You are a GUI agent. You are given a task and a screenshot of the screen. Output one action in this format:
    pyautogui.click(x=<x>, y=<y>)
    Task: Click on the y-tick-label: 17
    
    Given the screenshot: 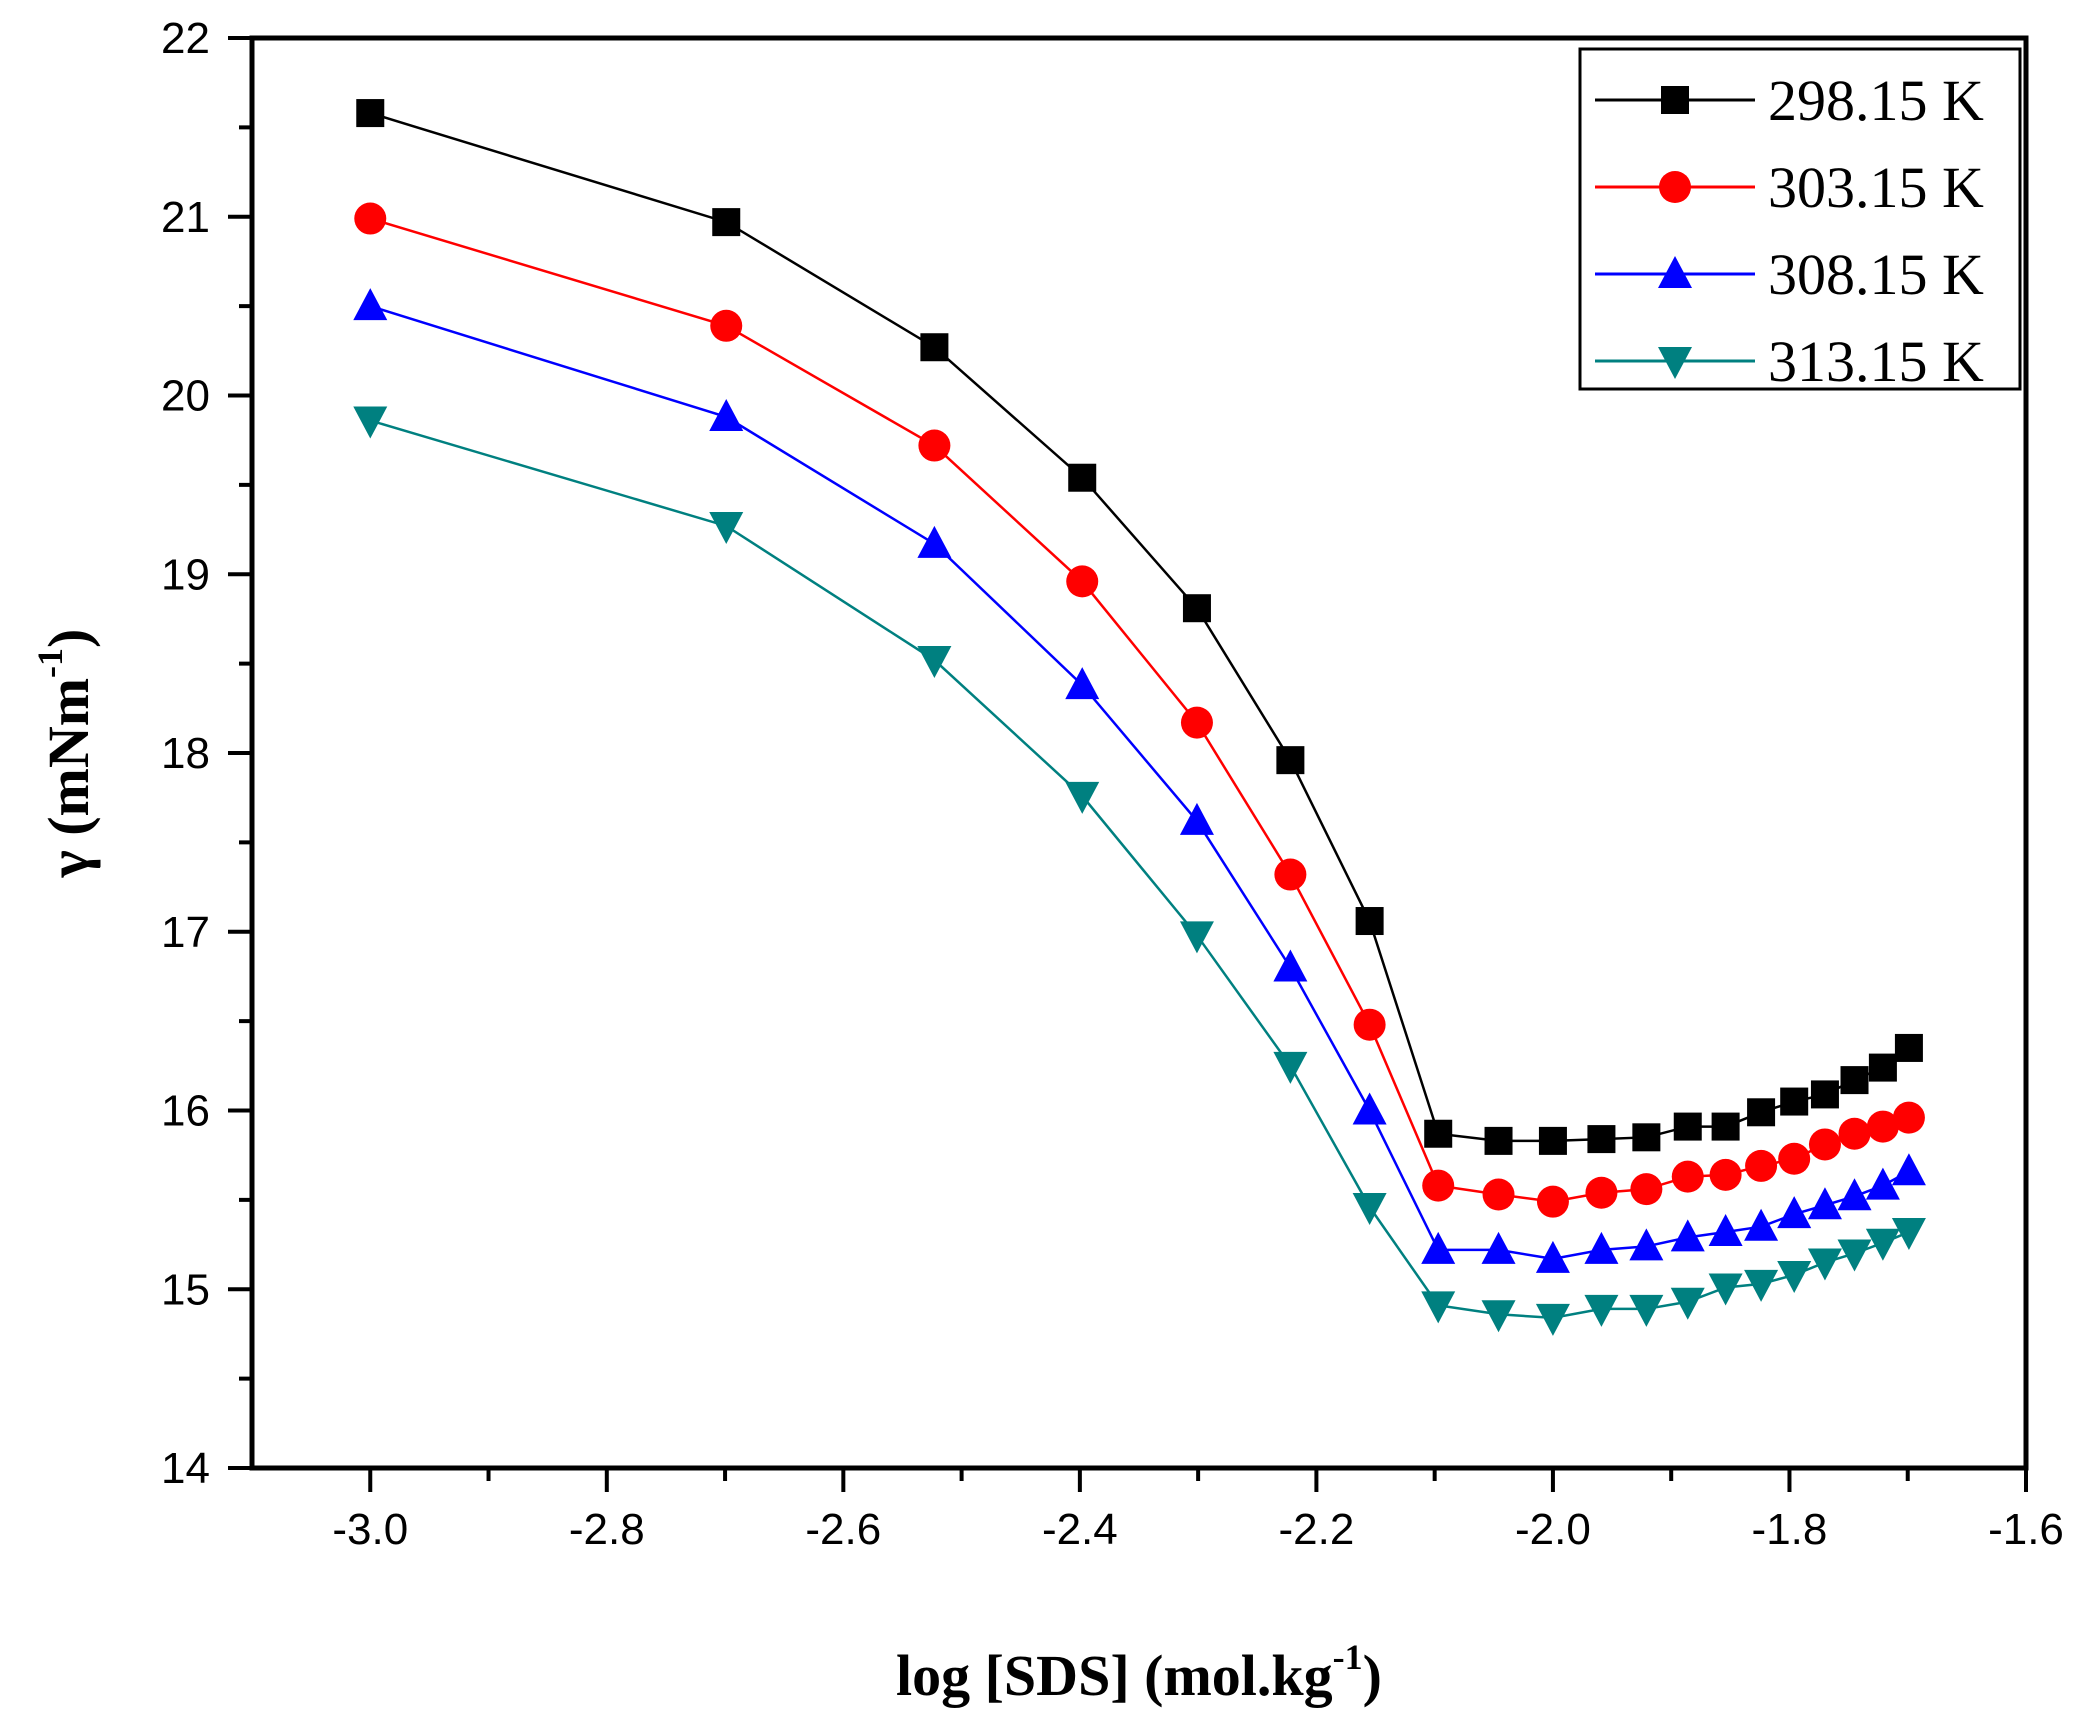 What is the action you would take?
    pyautogui.click(x=185, y=932)
    